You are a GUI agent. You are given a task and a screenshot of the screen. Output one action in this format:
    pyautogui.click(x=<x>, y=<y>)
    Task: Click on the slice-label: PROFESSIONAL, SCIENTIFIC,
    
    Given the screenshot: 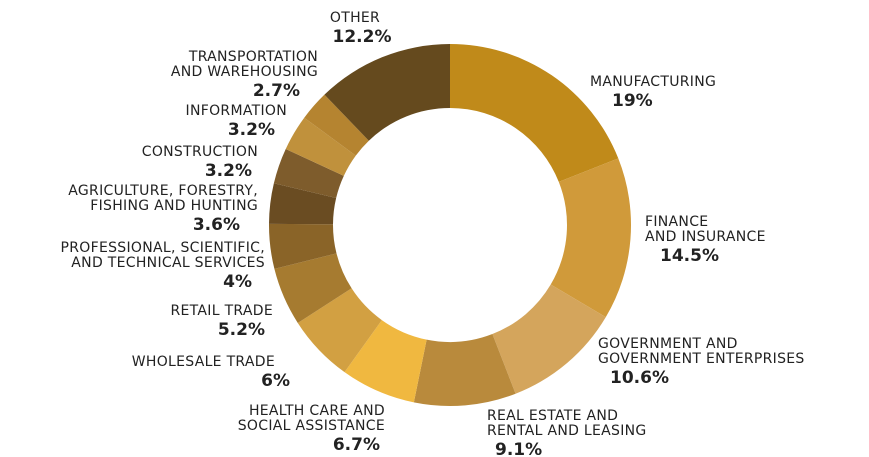 What is the action you would take?
    pyautogui.click(x=163, y=248)
    